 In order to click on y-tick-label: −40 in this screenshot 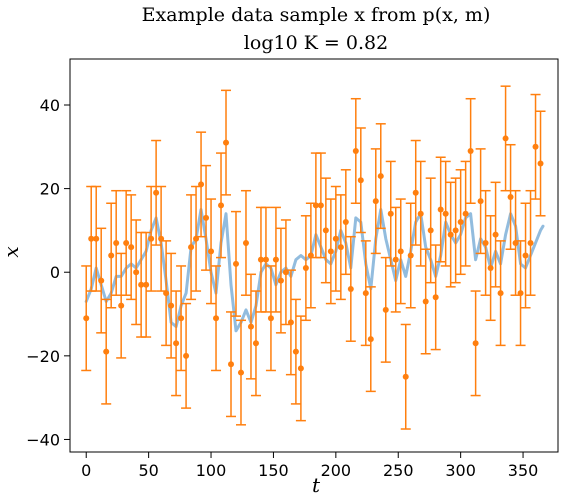, I will do `click(43, 439)`.